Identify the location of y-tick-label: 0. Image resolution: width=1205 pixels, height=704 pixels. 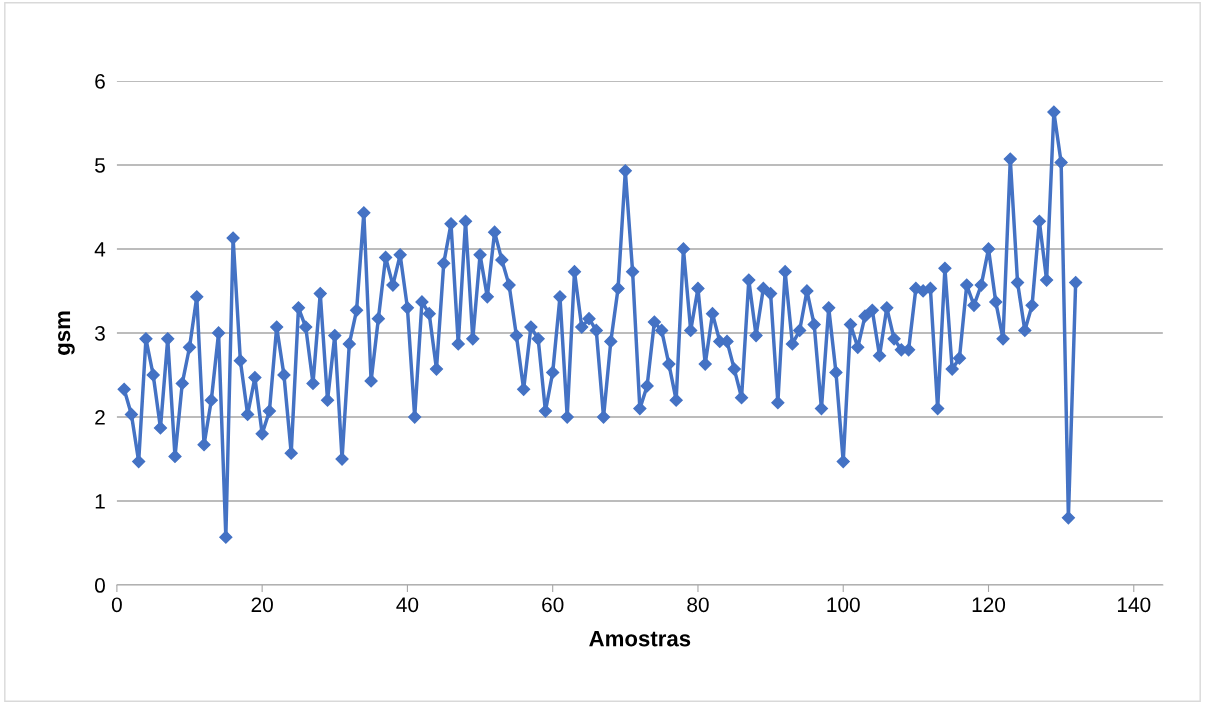
(100, 585).